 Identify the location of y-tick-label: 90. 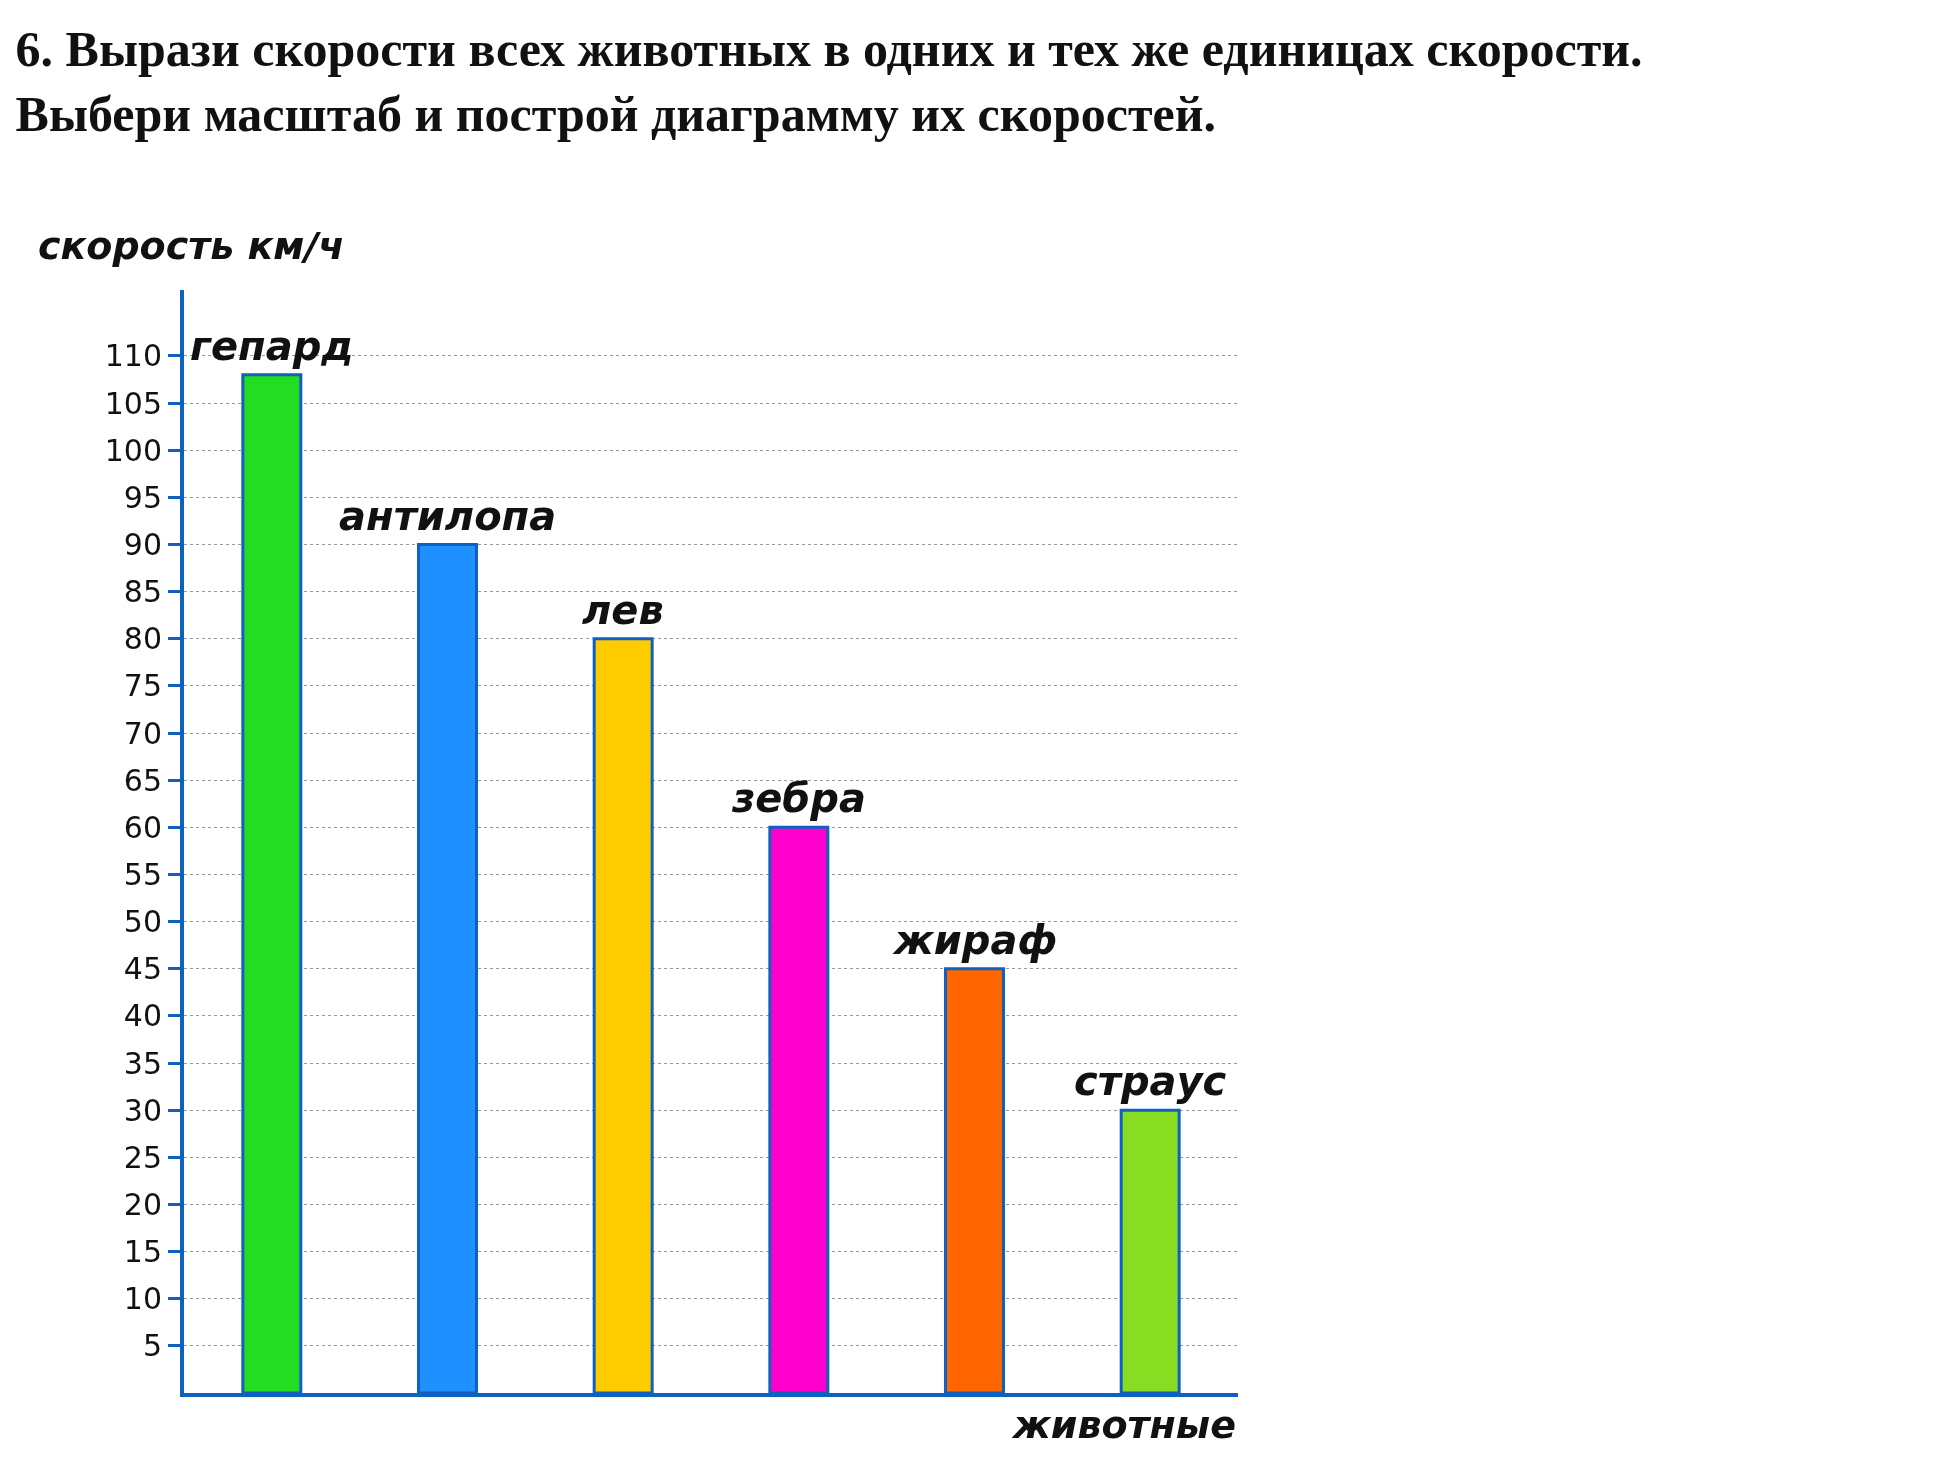
(142, 545).